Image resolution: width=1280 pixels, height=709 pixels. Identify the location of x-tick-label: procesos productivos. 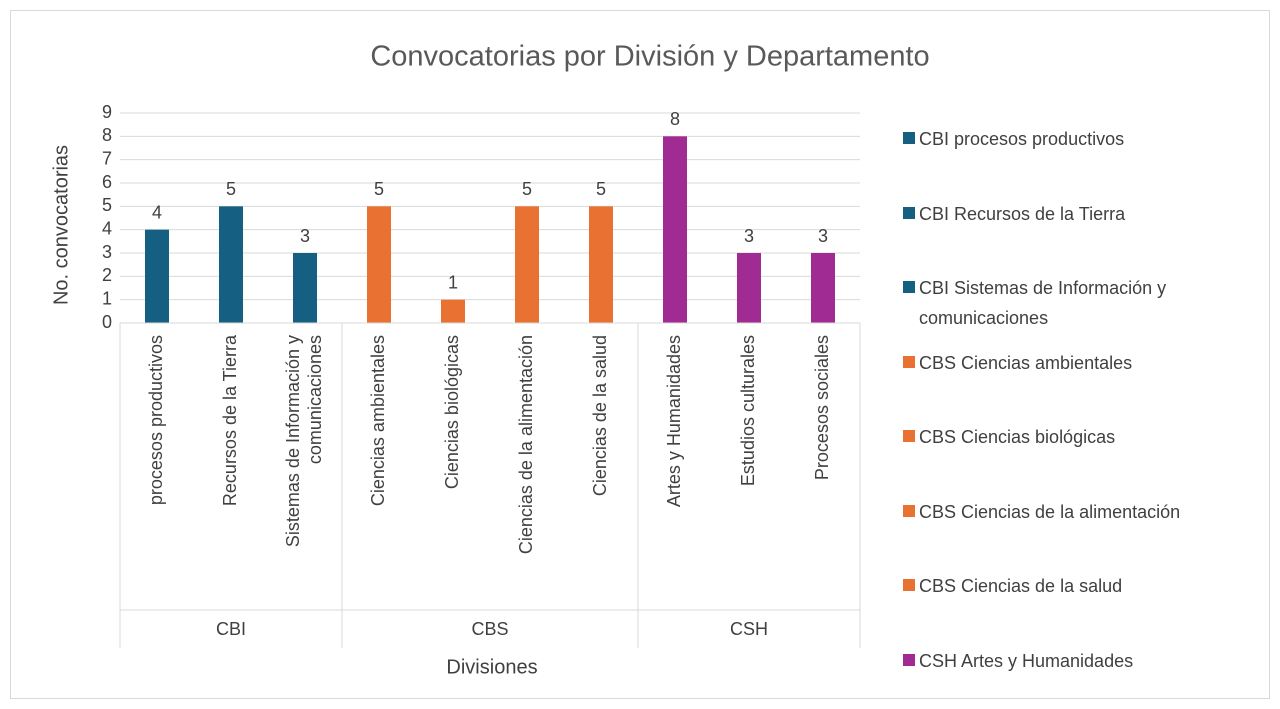
(156, 420).